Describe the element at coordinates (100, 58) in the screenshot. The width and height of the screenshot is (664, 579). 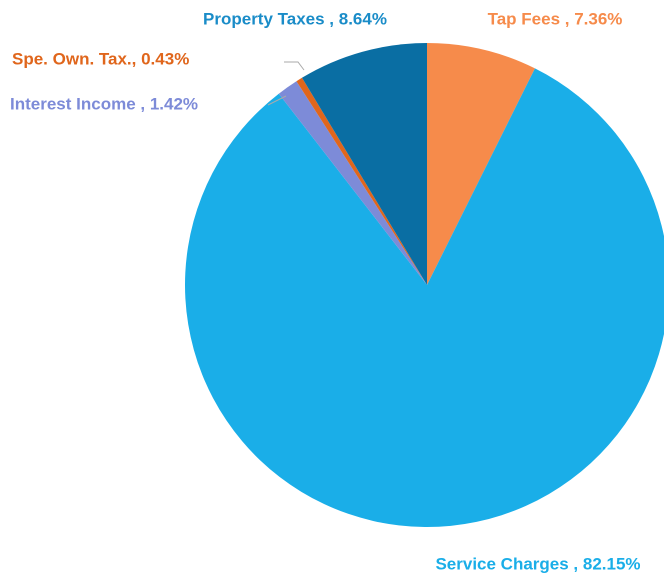
I see `data-label: Spe. Own. Tax., 0.43%` at that location.